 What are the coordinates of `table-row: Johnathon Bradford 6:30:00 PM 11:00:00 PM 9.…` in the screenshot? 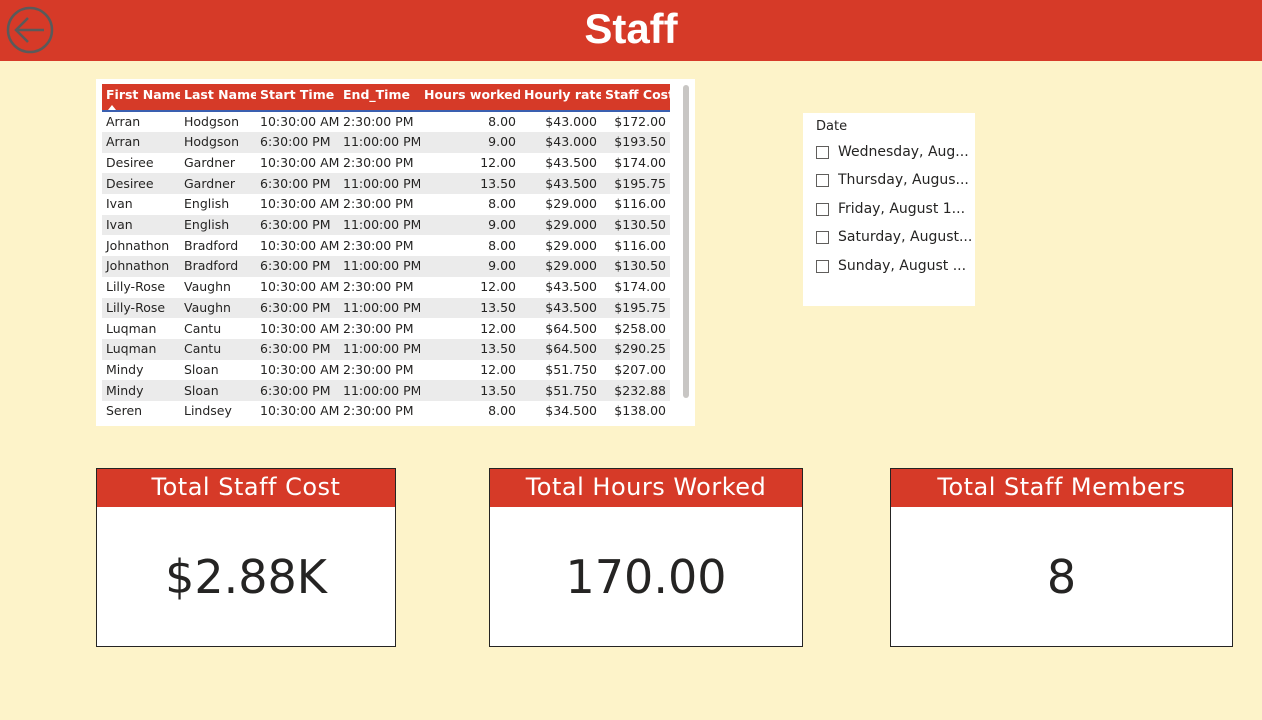 It's located at (386, 266).